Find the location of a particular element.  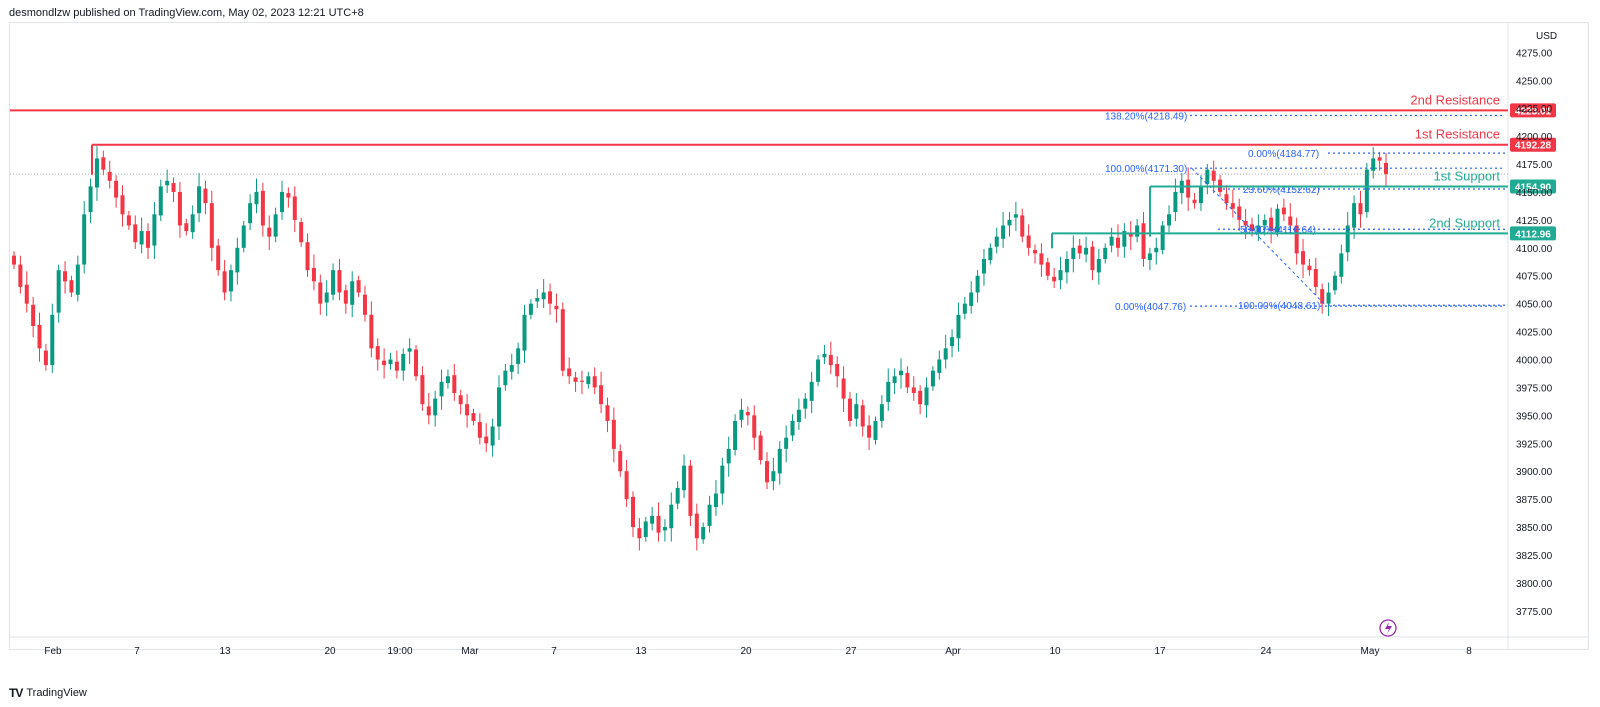

y-tick-label: 3975.00 is located at coordinates (1534, 388).